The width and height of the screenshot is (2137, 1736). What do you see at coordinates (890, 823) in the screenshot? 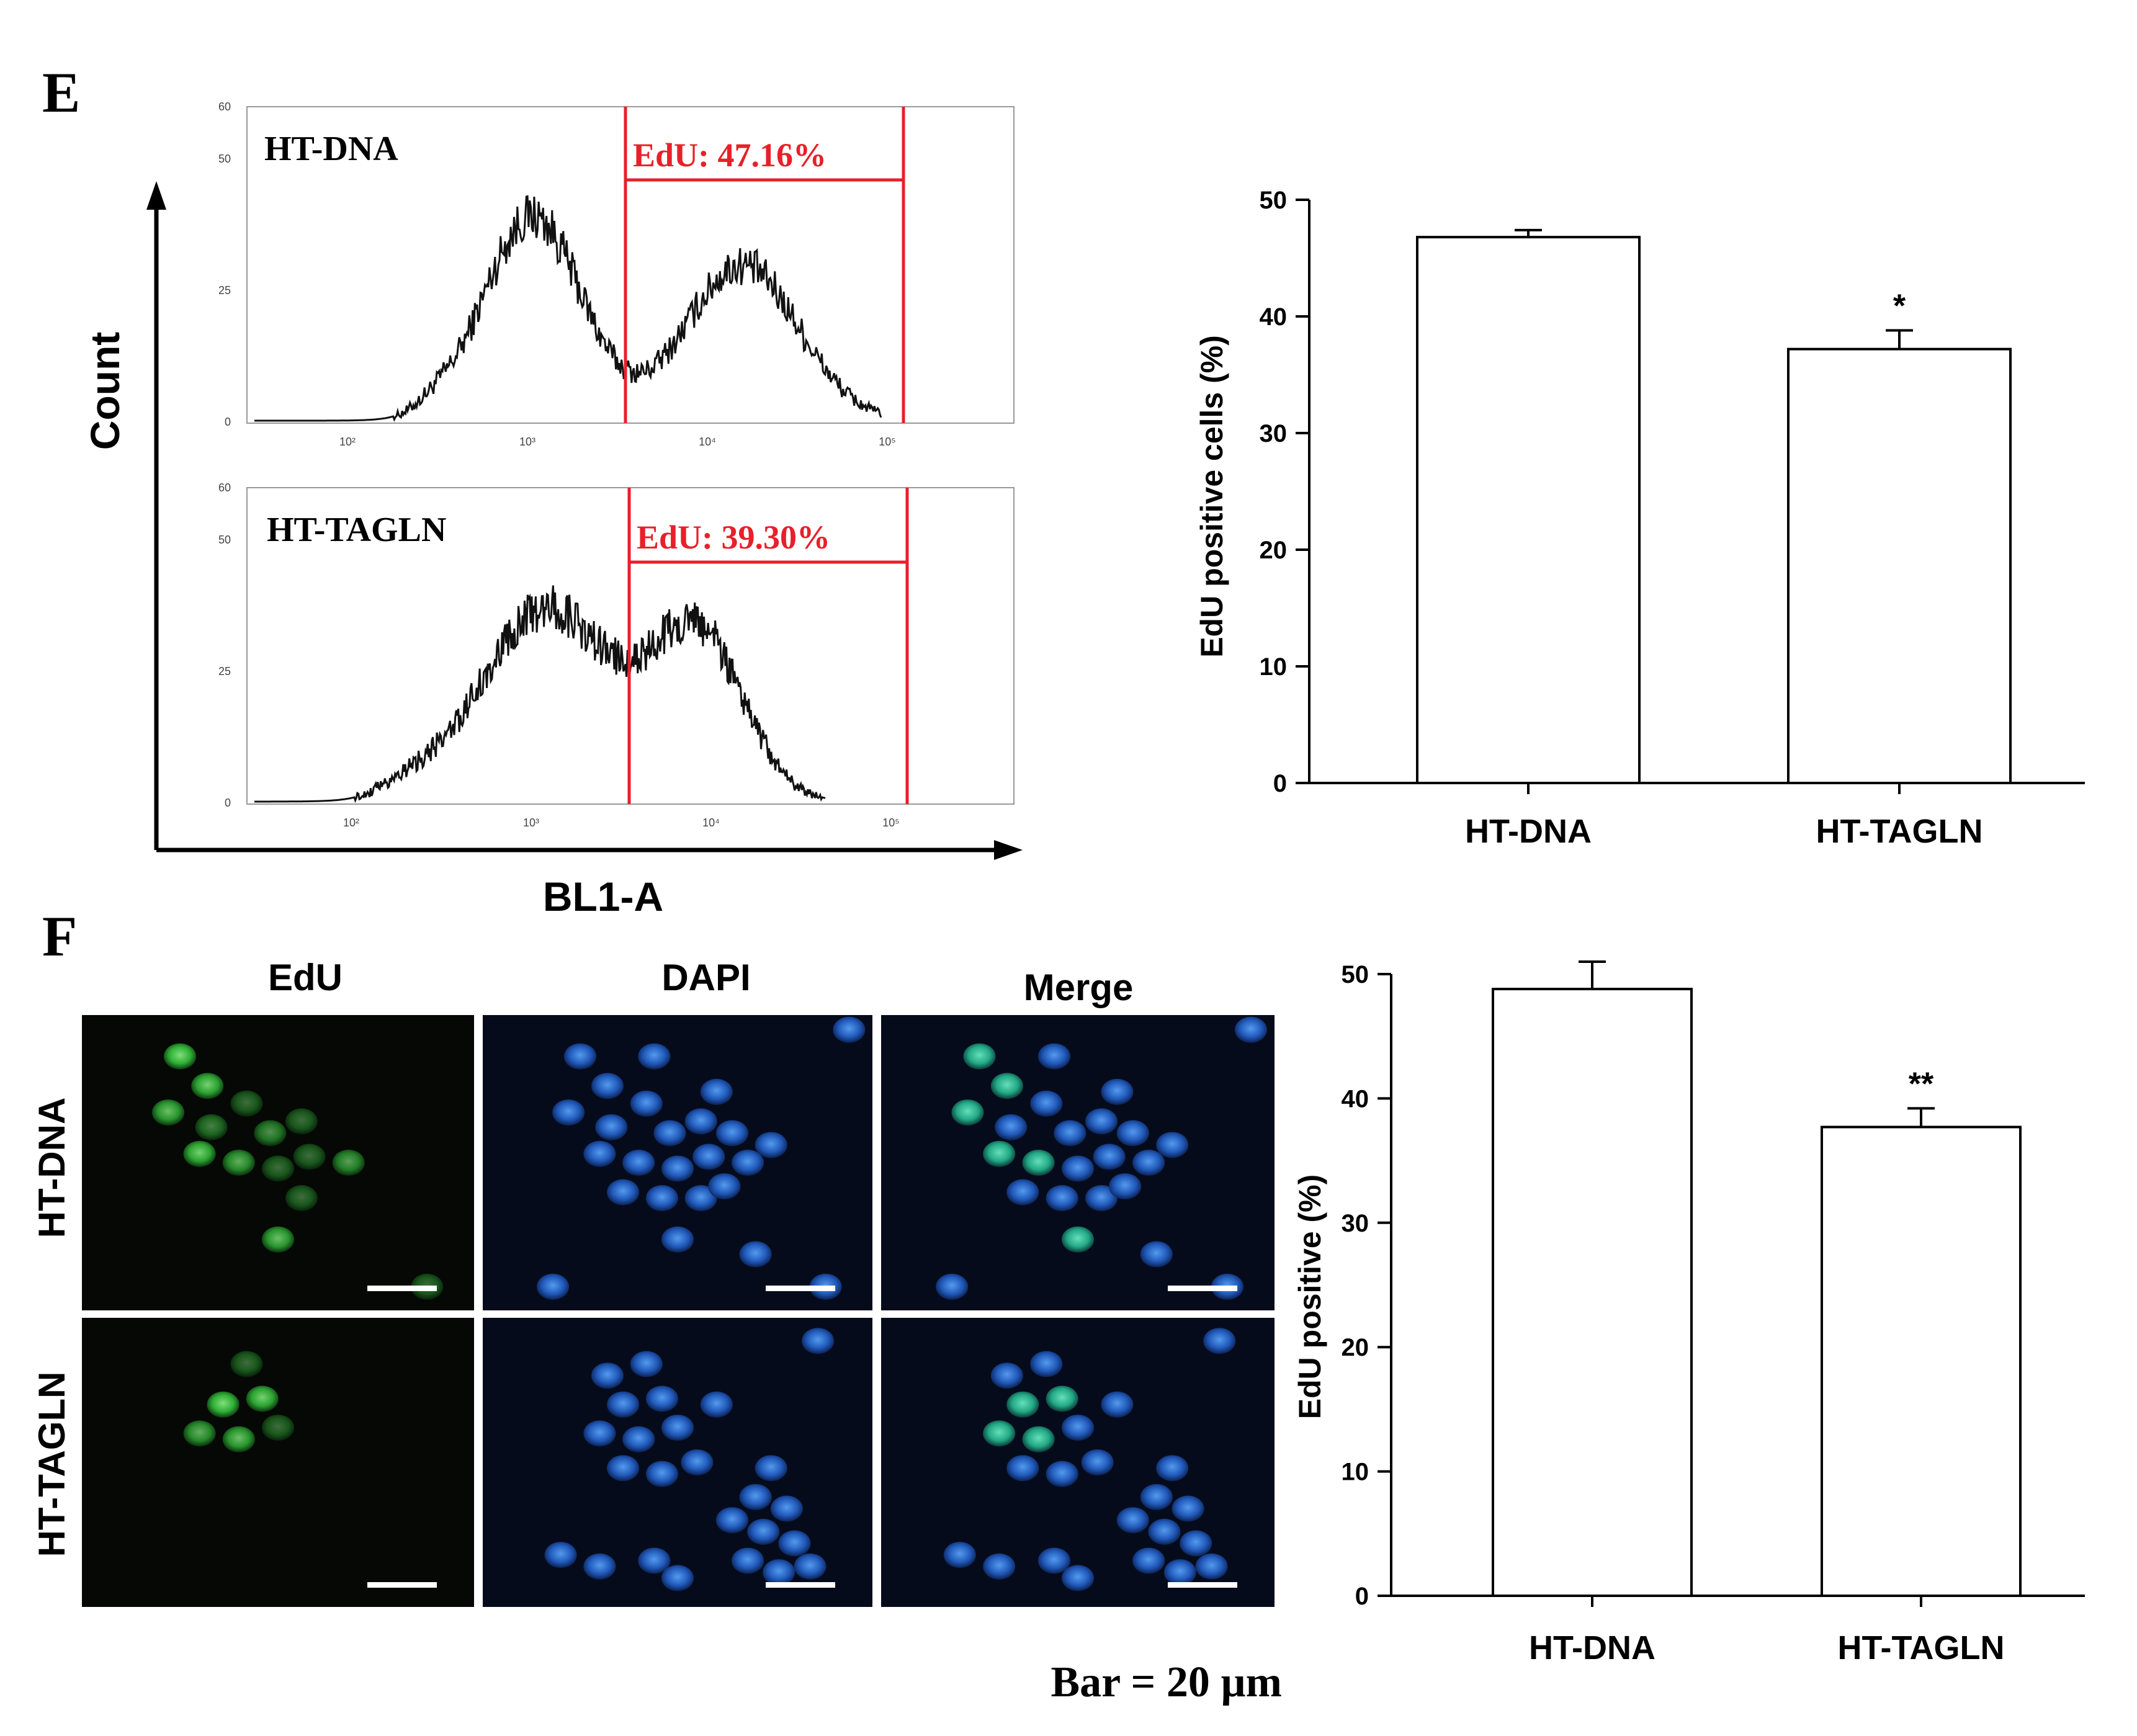
I see `x-tick-label: 10⁵` at bounding box center [890, 823].